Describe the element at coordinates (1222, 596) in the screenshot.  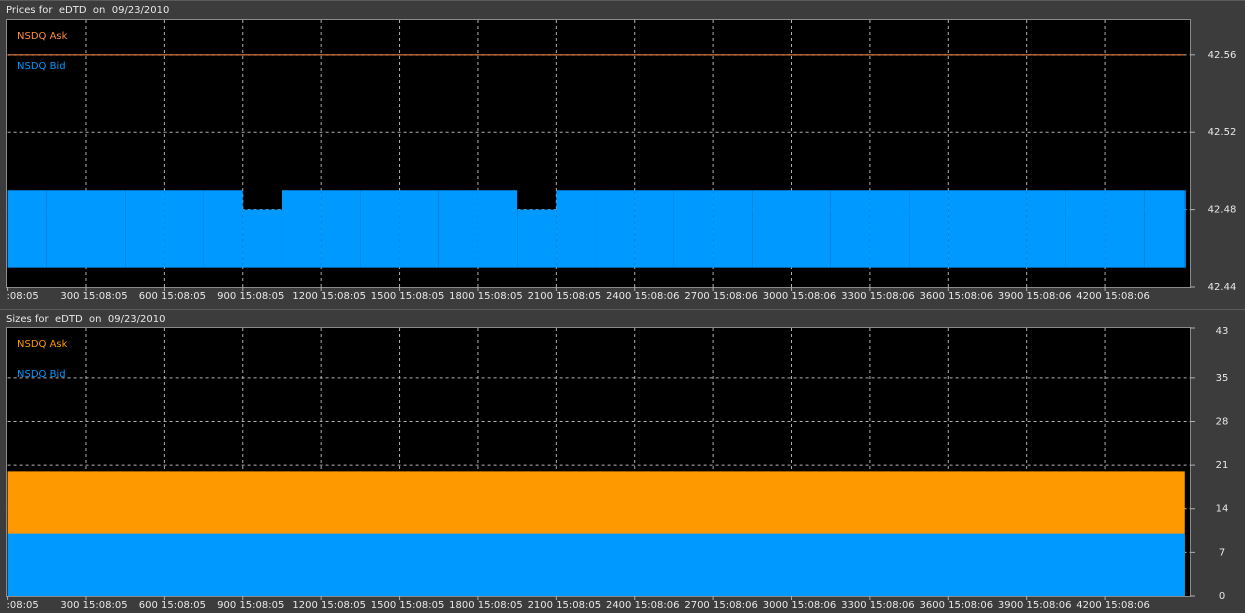
I see `y-tick-label: 0` at that location.